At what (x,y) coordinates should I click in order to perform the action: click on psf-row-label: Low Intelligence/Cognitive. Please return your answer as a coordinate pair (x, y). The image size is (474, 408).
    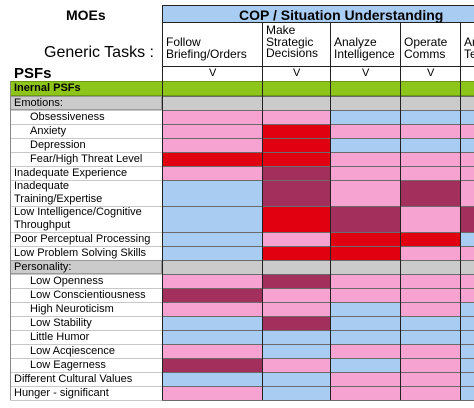
    Looking at the image, I should click on (78, 212).